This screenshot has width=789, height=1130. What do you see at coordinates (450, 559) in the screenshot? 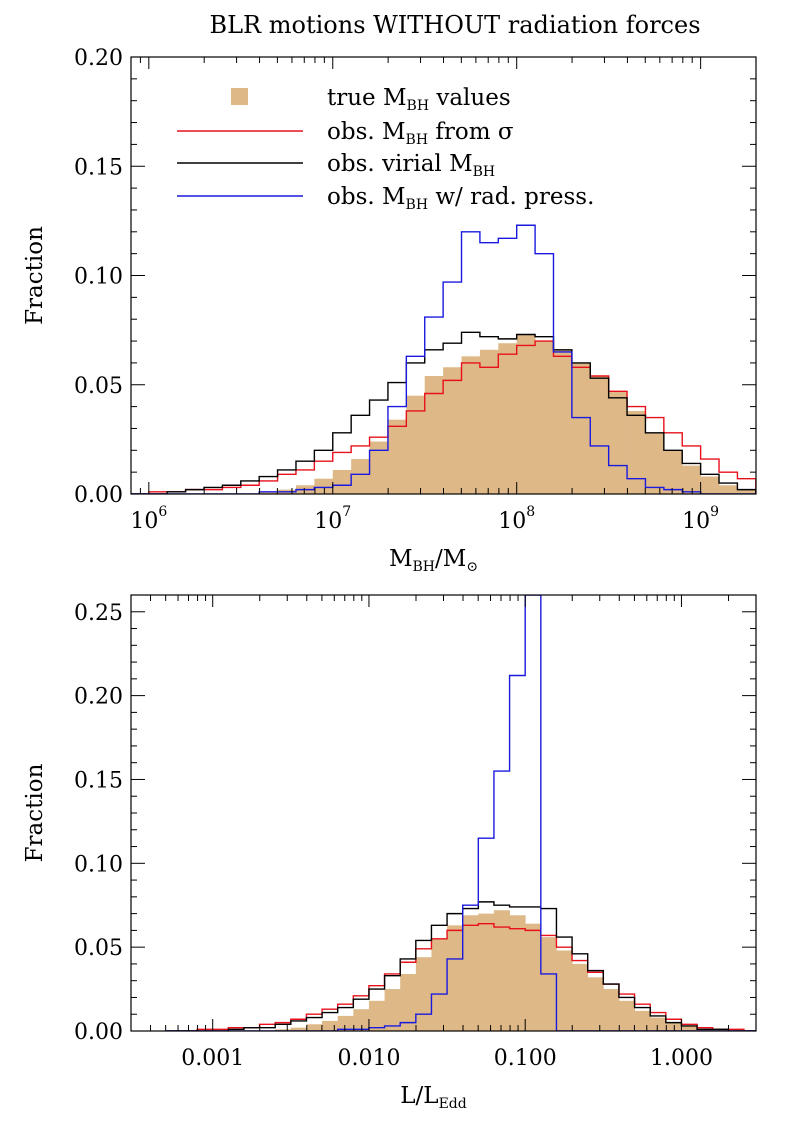
I see `x-label-mid: /M` at bounding box center [450, 559].